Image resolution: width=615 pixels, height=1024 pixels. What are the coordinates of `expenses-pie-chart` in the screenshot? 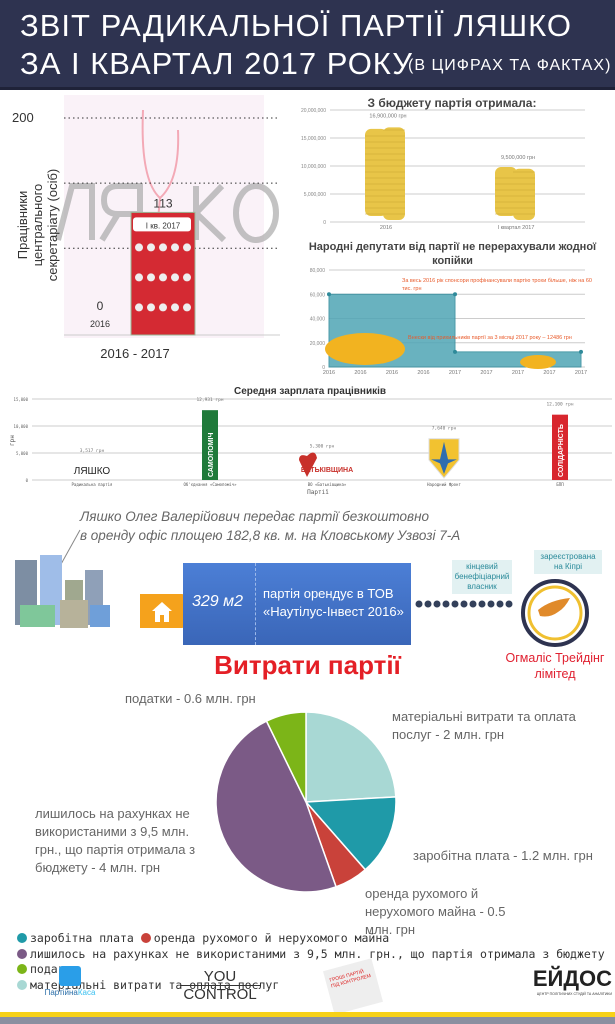 It's located at (306, 802).